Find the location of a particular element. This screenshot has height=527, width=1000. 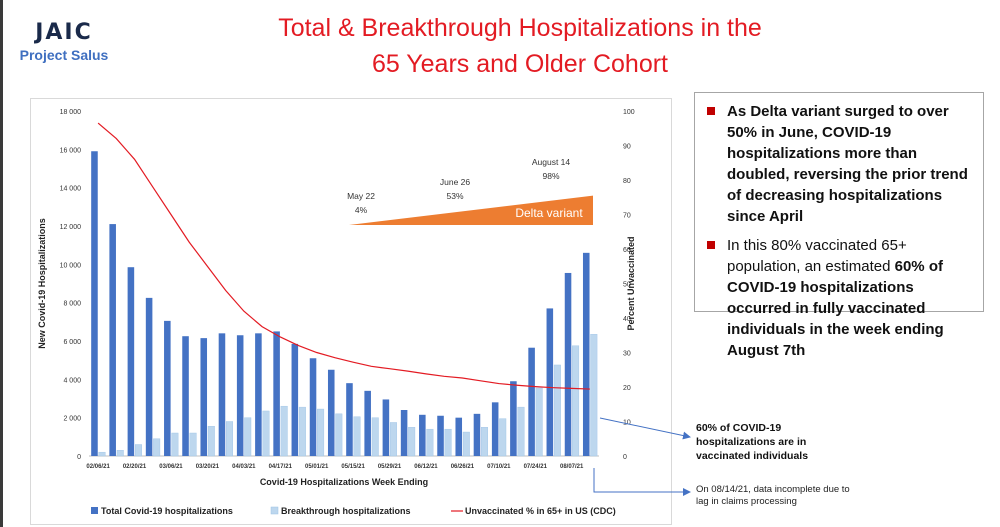

y-axis-title: New Covid-19 Hospitalizations is located at coordinates (42, 283).